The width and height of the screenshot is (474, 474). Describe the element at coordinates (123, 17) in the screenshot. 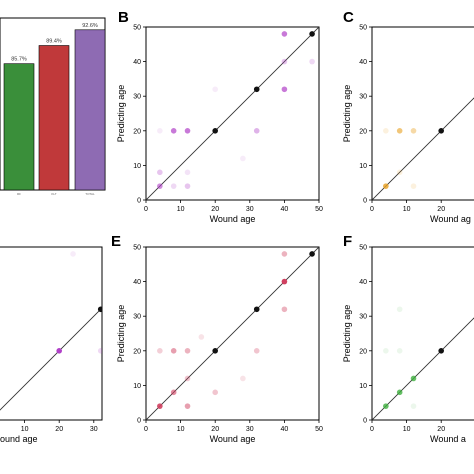

I see `panel-label-b: B` at that location.